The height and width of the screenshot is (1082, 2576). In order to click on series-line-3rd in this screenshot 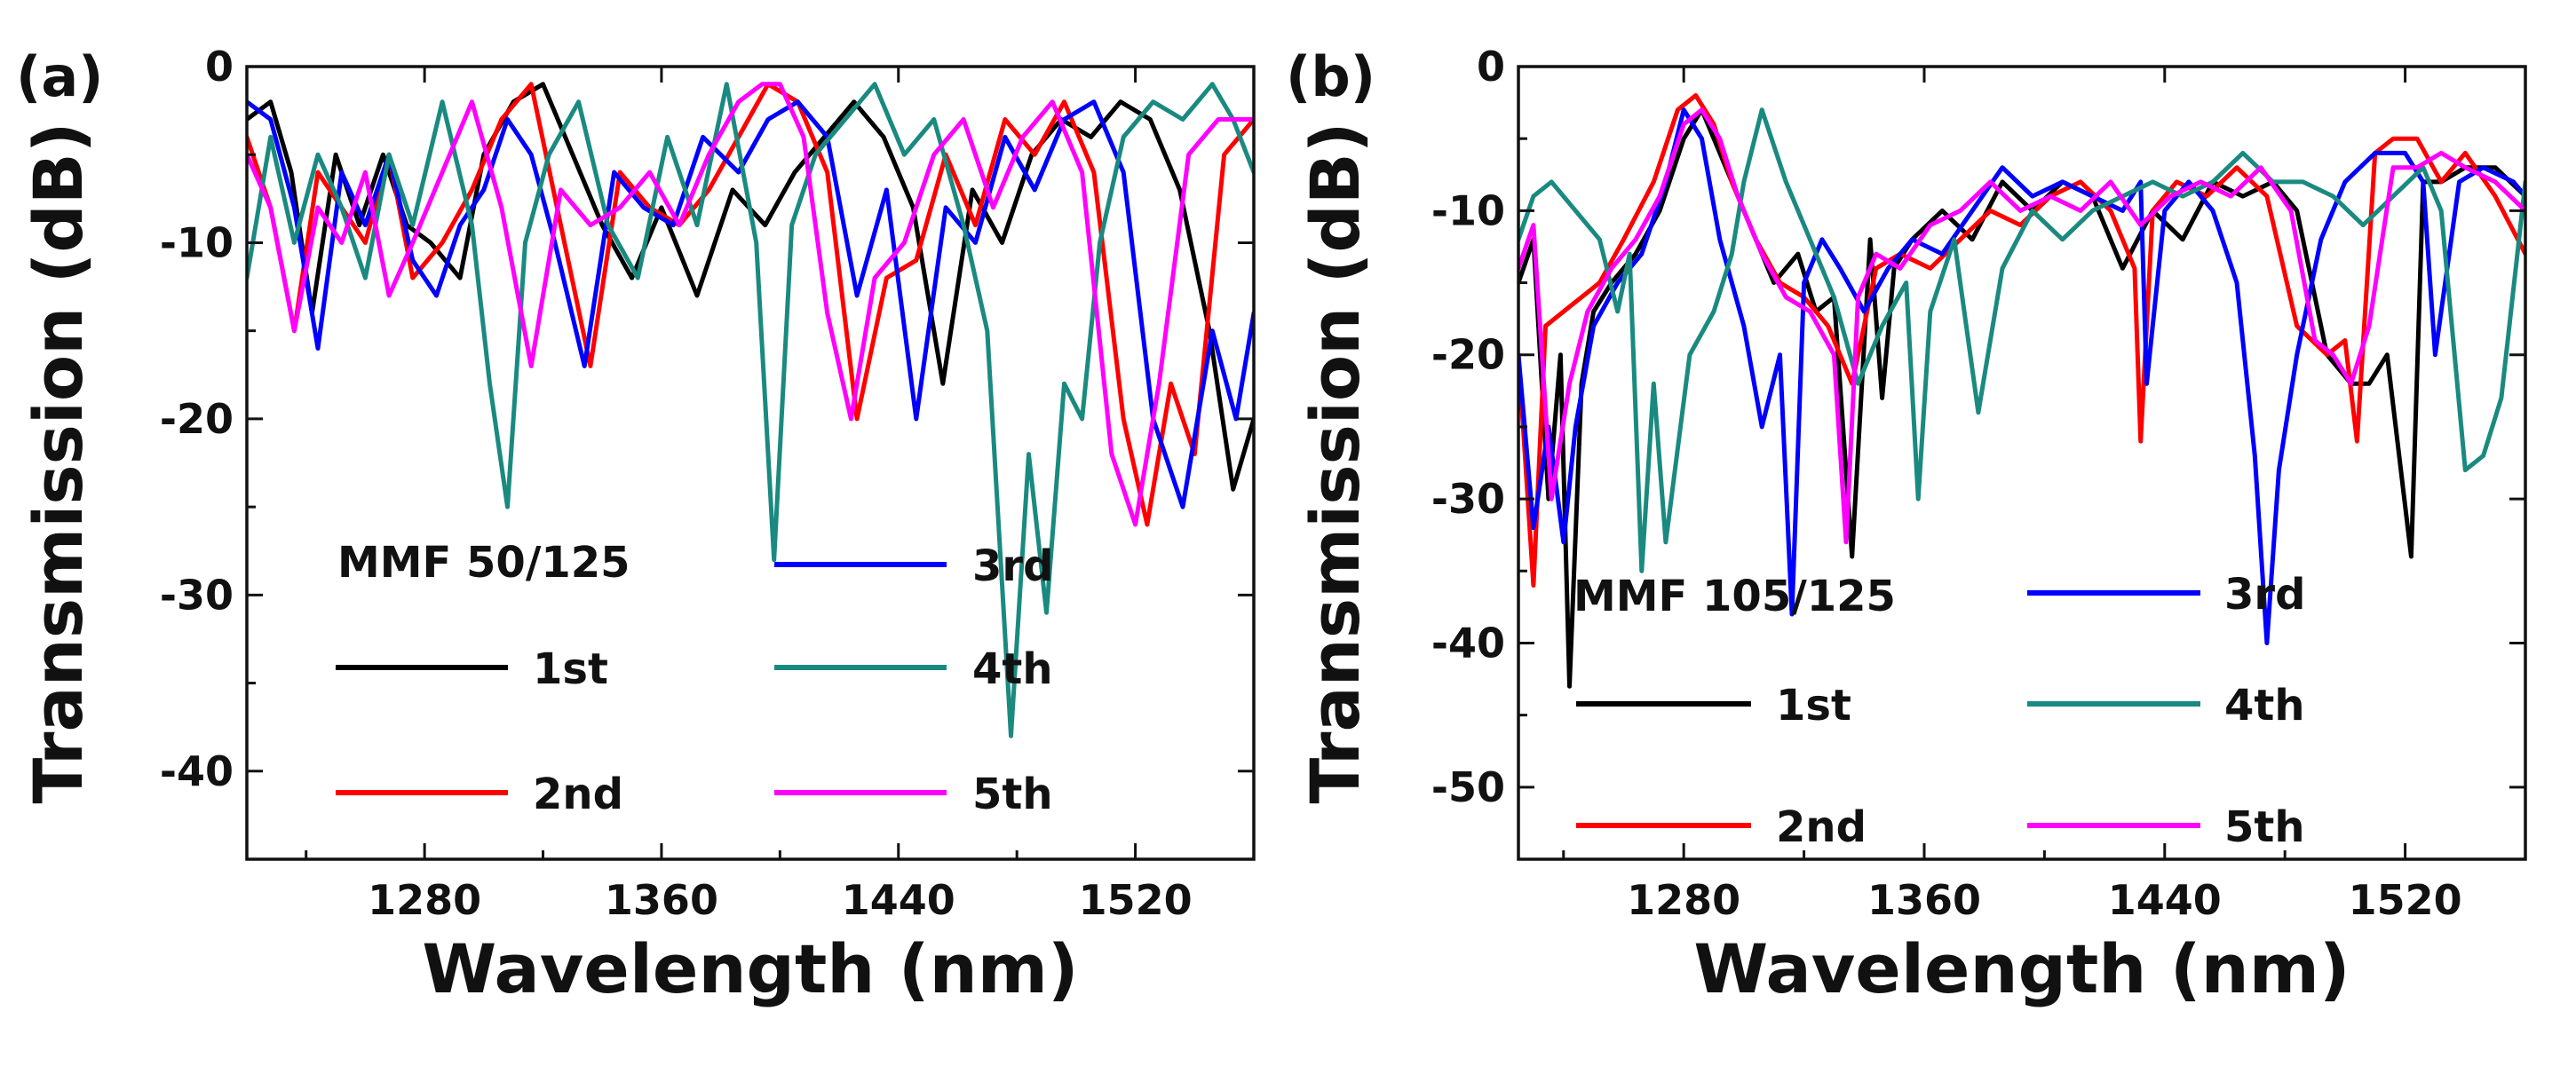, I will do `click(751, 304)`.